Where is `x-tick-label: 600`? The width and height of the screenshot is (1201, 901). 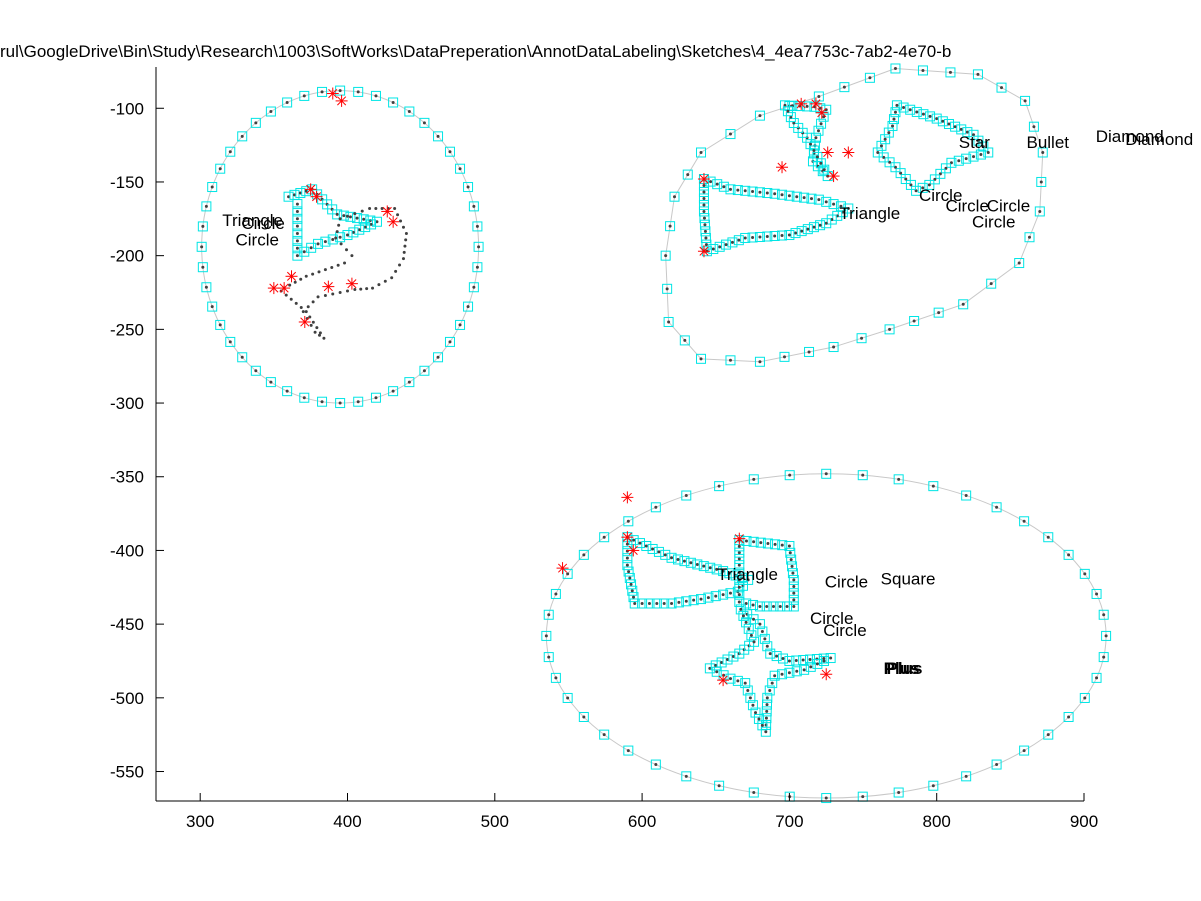 x-tick-label: 600 is located at coordinates (642, 821).